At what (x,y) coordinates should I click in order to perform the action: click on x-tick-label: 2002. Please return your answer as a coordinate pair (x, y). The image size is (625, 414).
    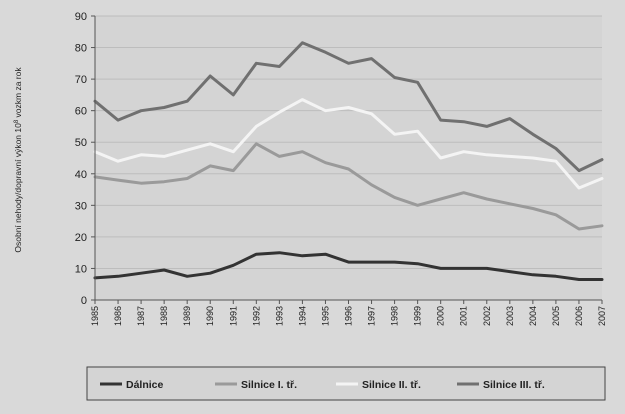
    Looking at the image, I should click on (487, 316).